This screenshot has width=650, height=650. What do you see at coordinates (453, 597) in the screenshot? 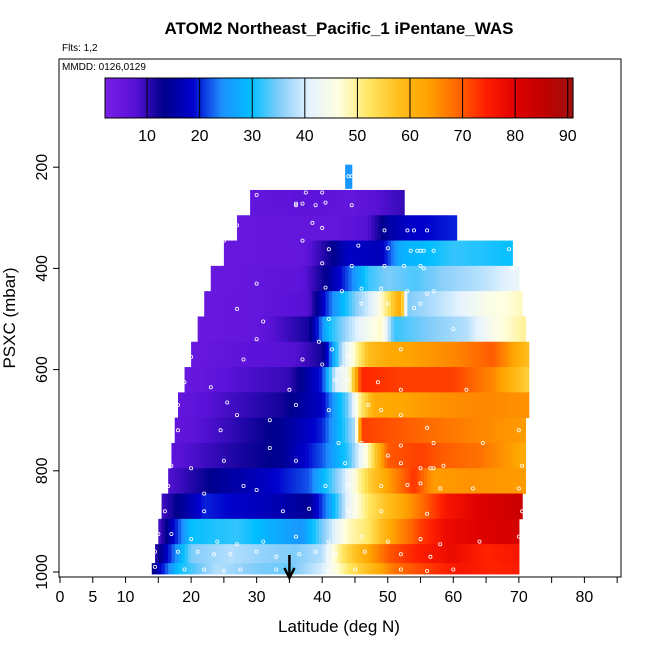
I see `x-tick-label: 60` at bounding box center [453, 597].